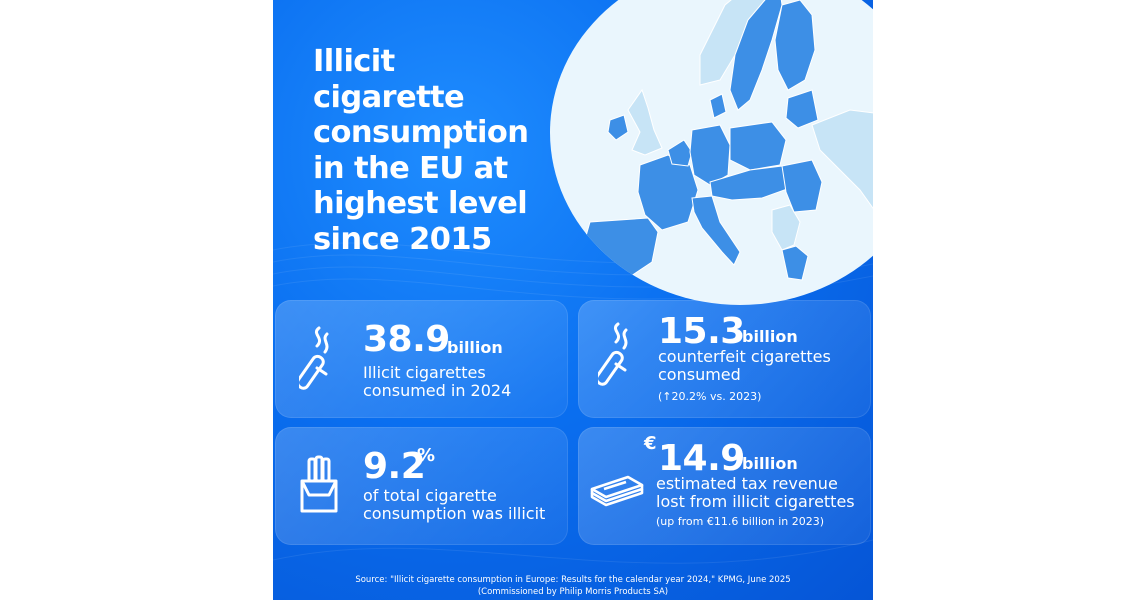 This screenshot has height=600, width=1140. What do you see at coordinates (710, 155) in the screenshot?
I see `germany-shape` at bounding box center [710, 155].